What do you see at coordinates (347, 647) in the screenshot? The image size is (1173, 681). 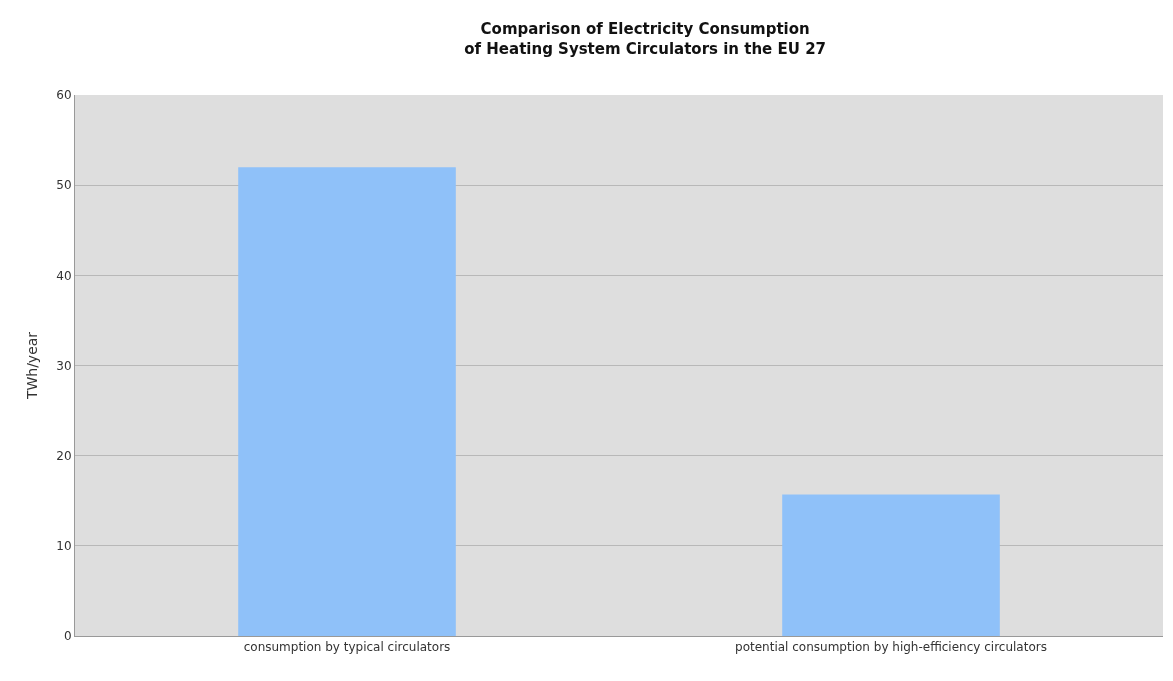 I see `x-tick-label: consumption by typical circulators` at bounding box center [347, 647].